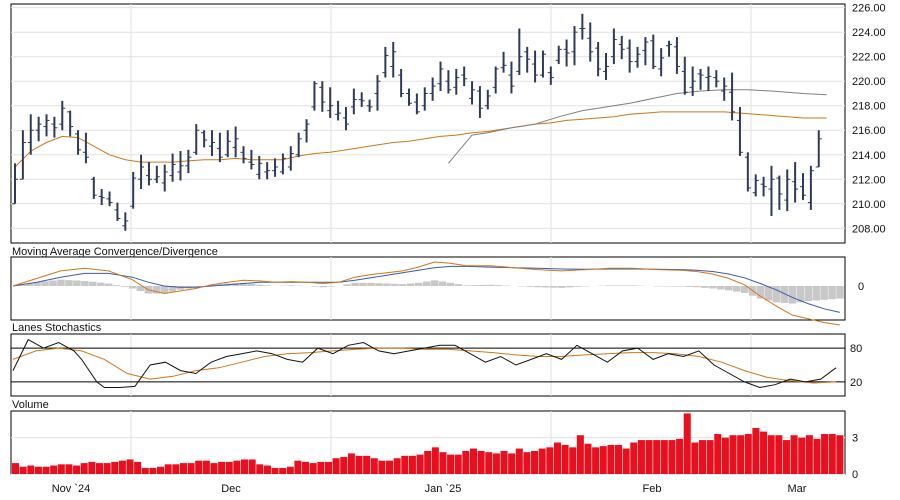 This screenshot has width=900, height=500. What do you see at coordinates (869, 229) in the screenshot?
I see `price-tick-label: 208.00` at bounding box center [869, 229].